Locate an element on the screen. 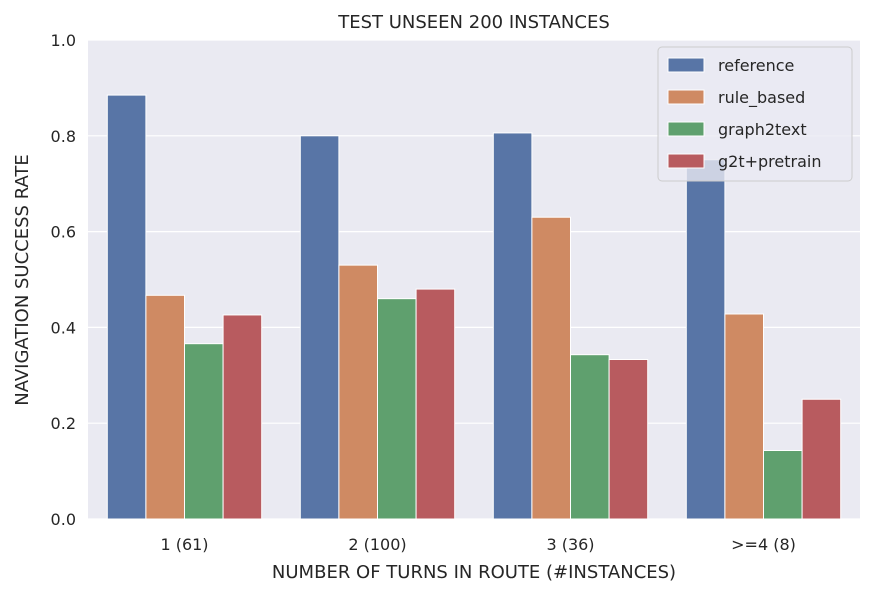  y-tick-label: 0.6 is located at coordinates (63, 232).